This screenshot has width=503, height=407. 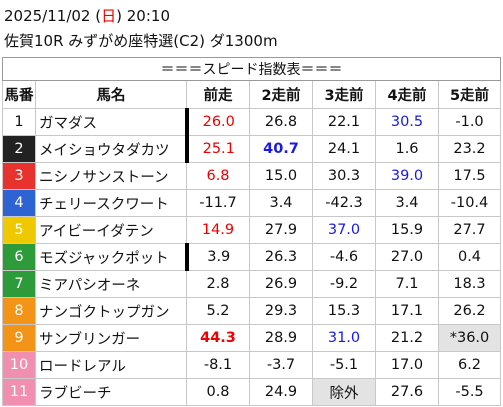 What do you see at coordinates (344, 149) in the screenshot?
I see `speed-index: 24.1` at bounding box center [344, 149].